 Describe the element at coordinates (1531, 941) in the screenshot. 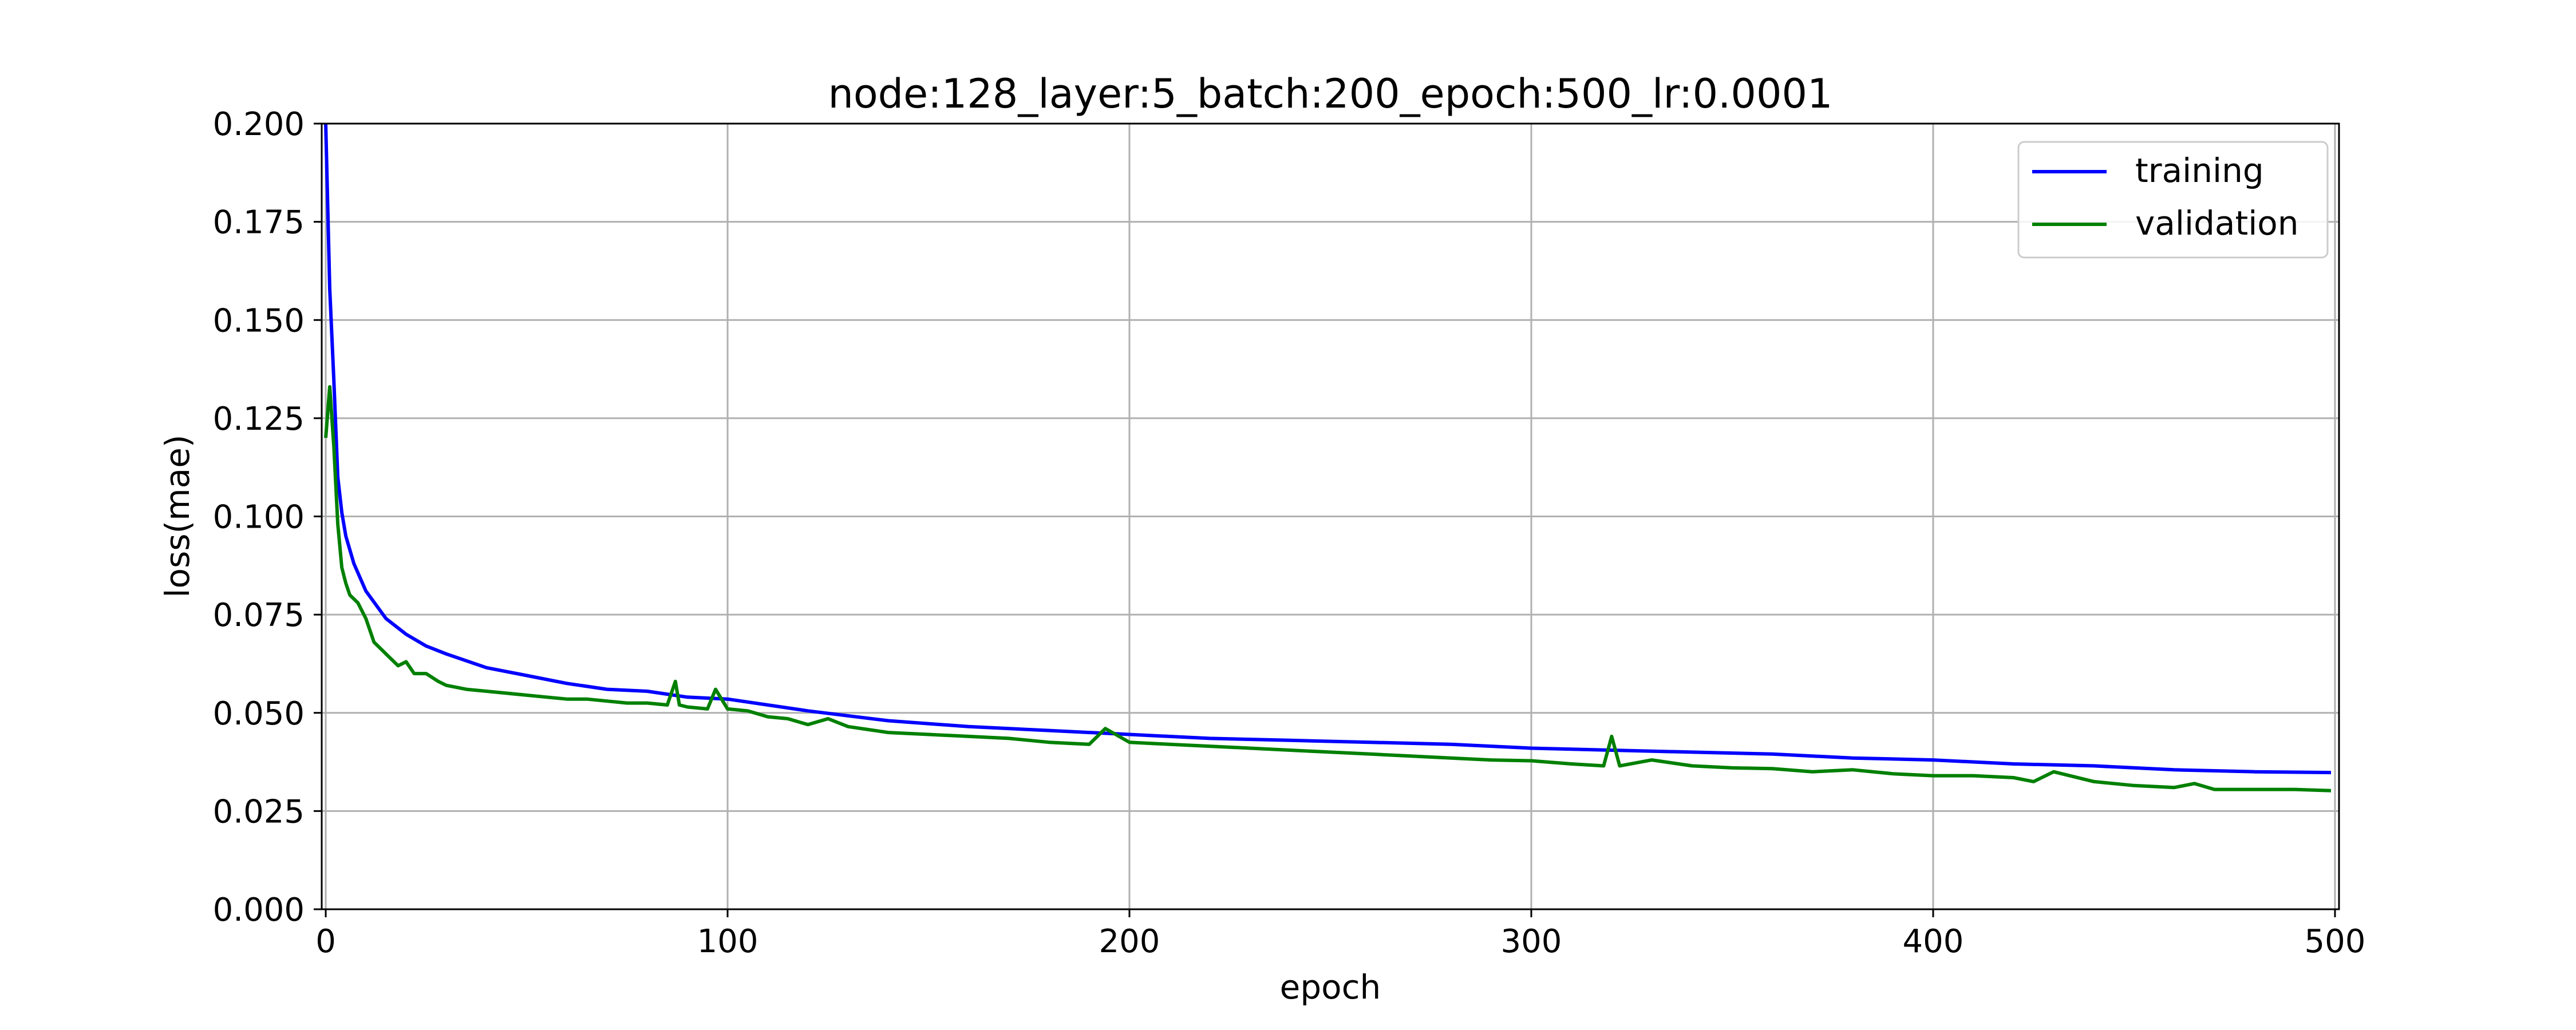

I see `x-tick-label: 300` at that location.